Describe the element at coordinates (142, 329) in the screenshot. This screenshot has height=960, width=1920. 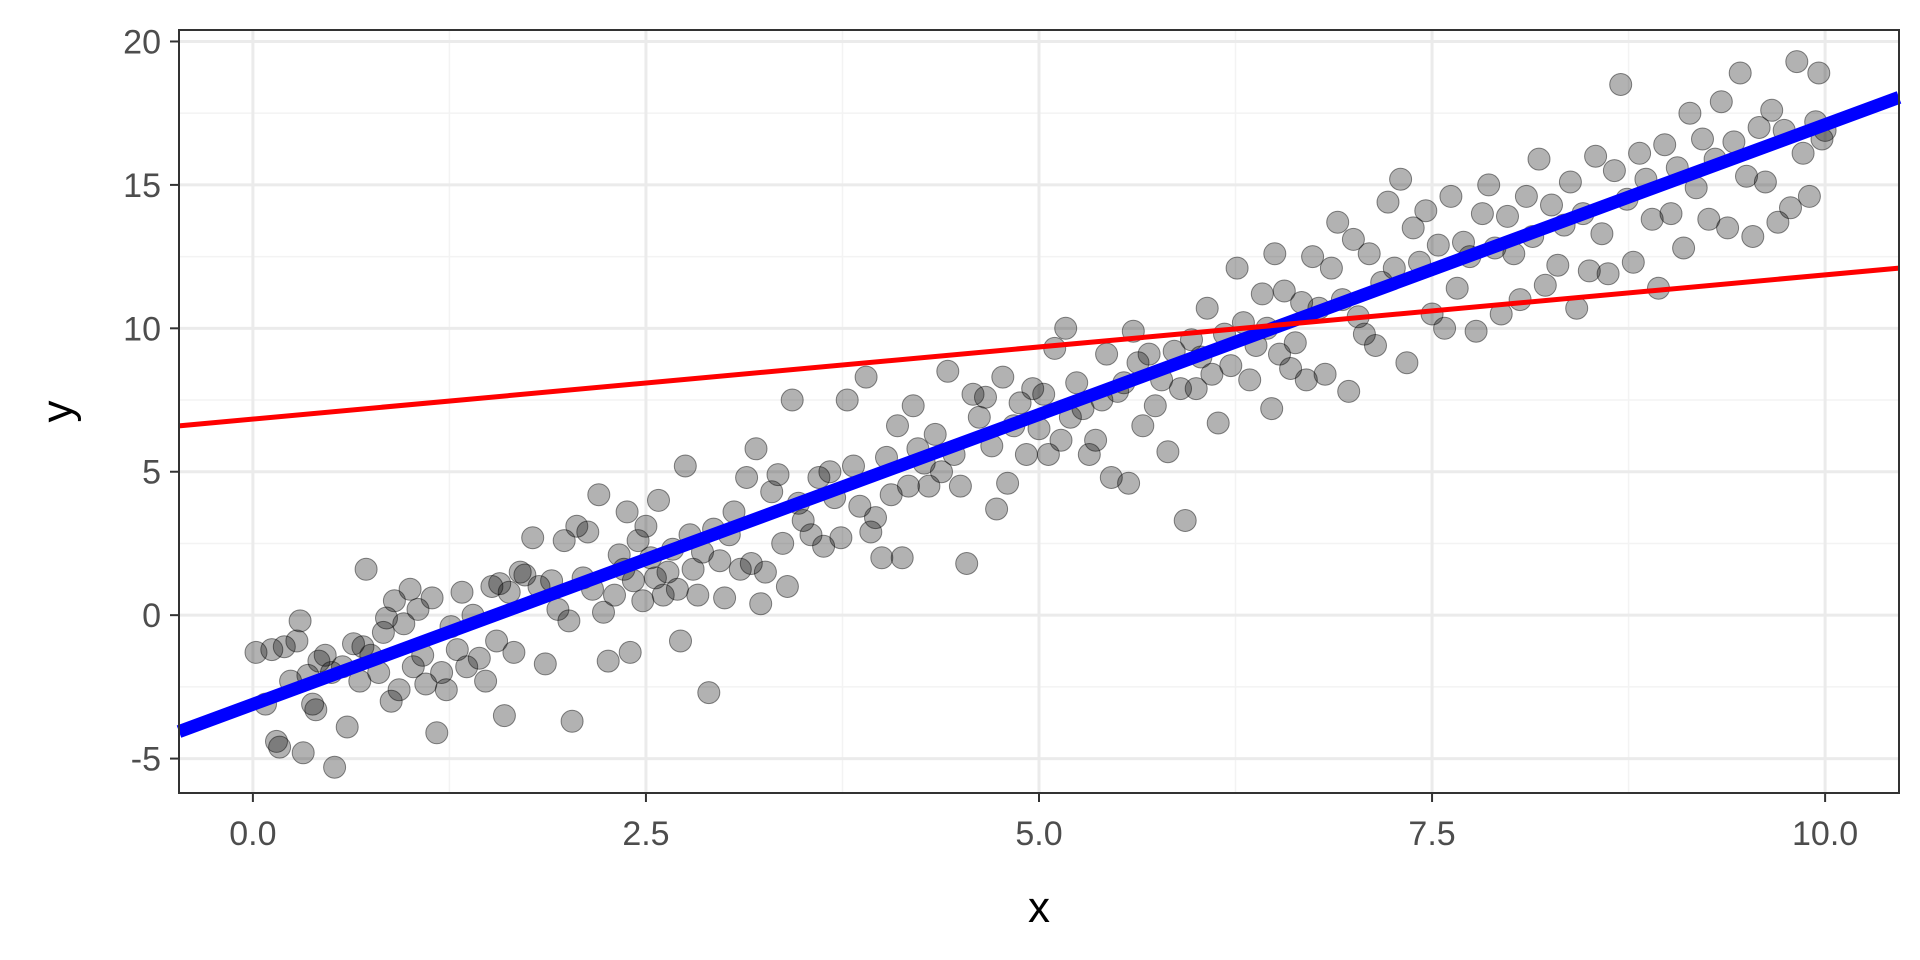
I see `y-tick-label: 10` at that location.